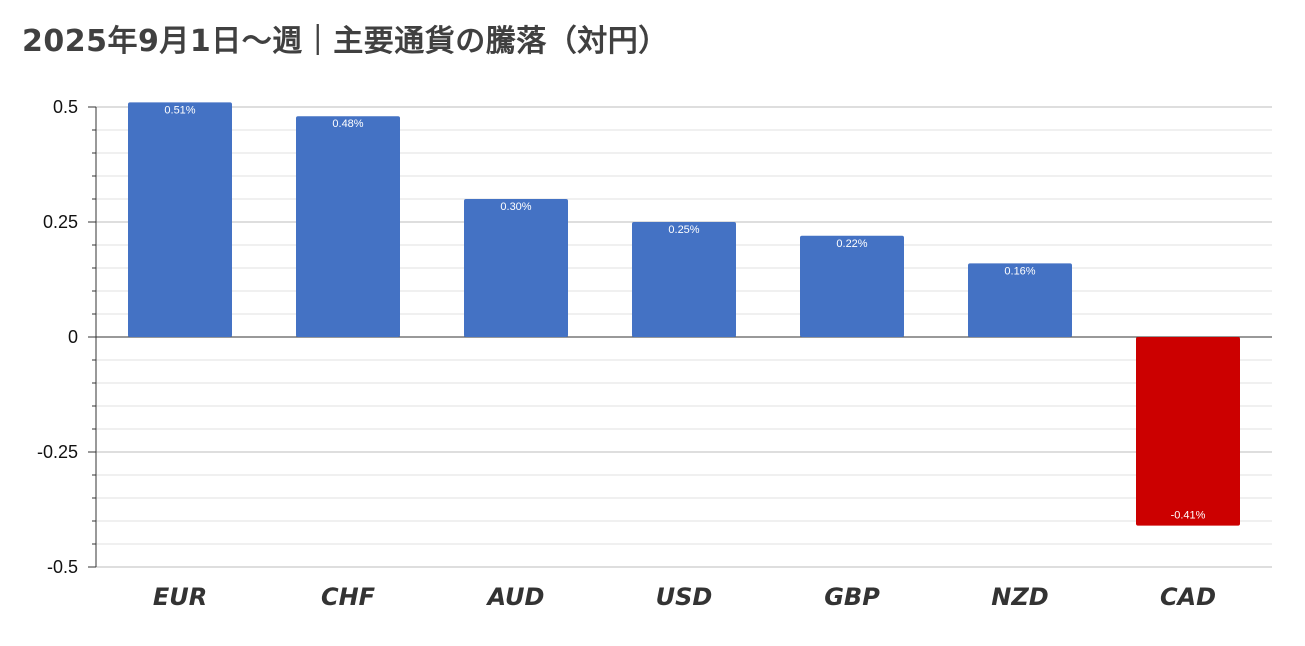 The image size is (1305, 646). What do you see at coordinates (65, 107) in the screenshot?
I see `y-tick-label: 0.5` at bounding box center [65, 107].